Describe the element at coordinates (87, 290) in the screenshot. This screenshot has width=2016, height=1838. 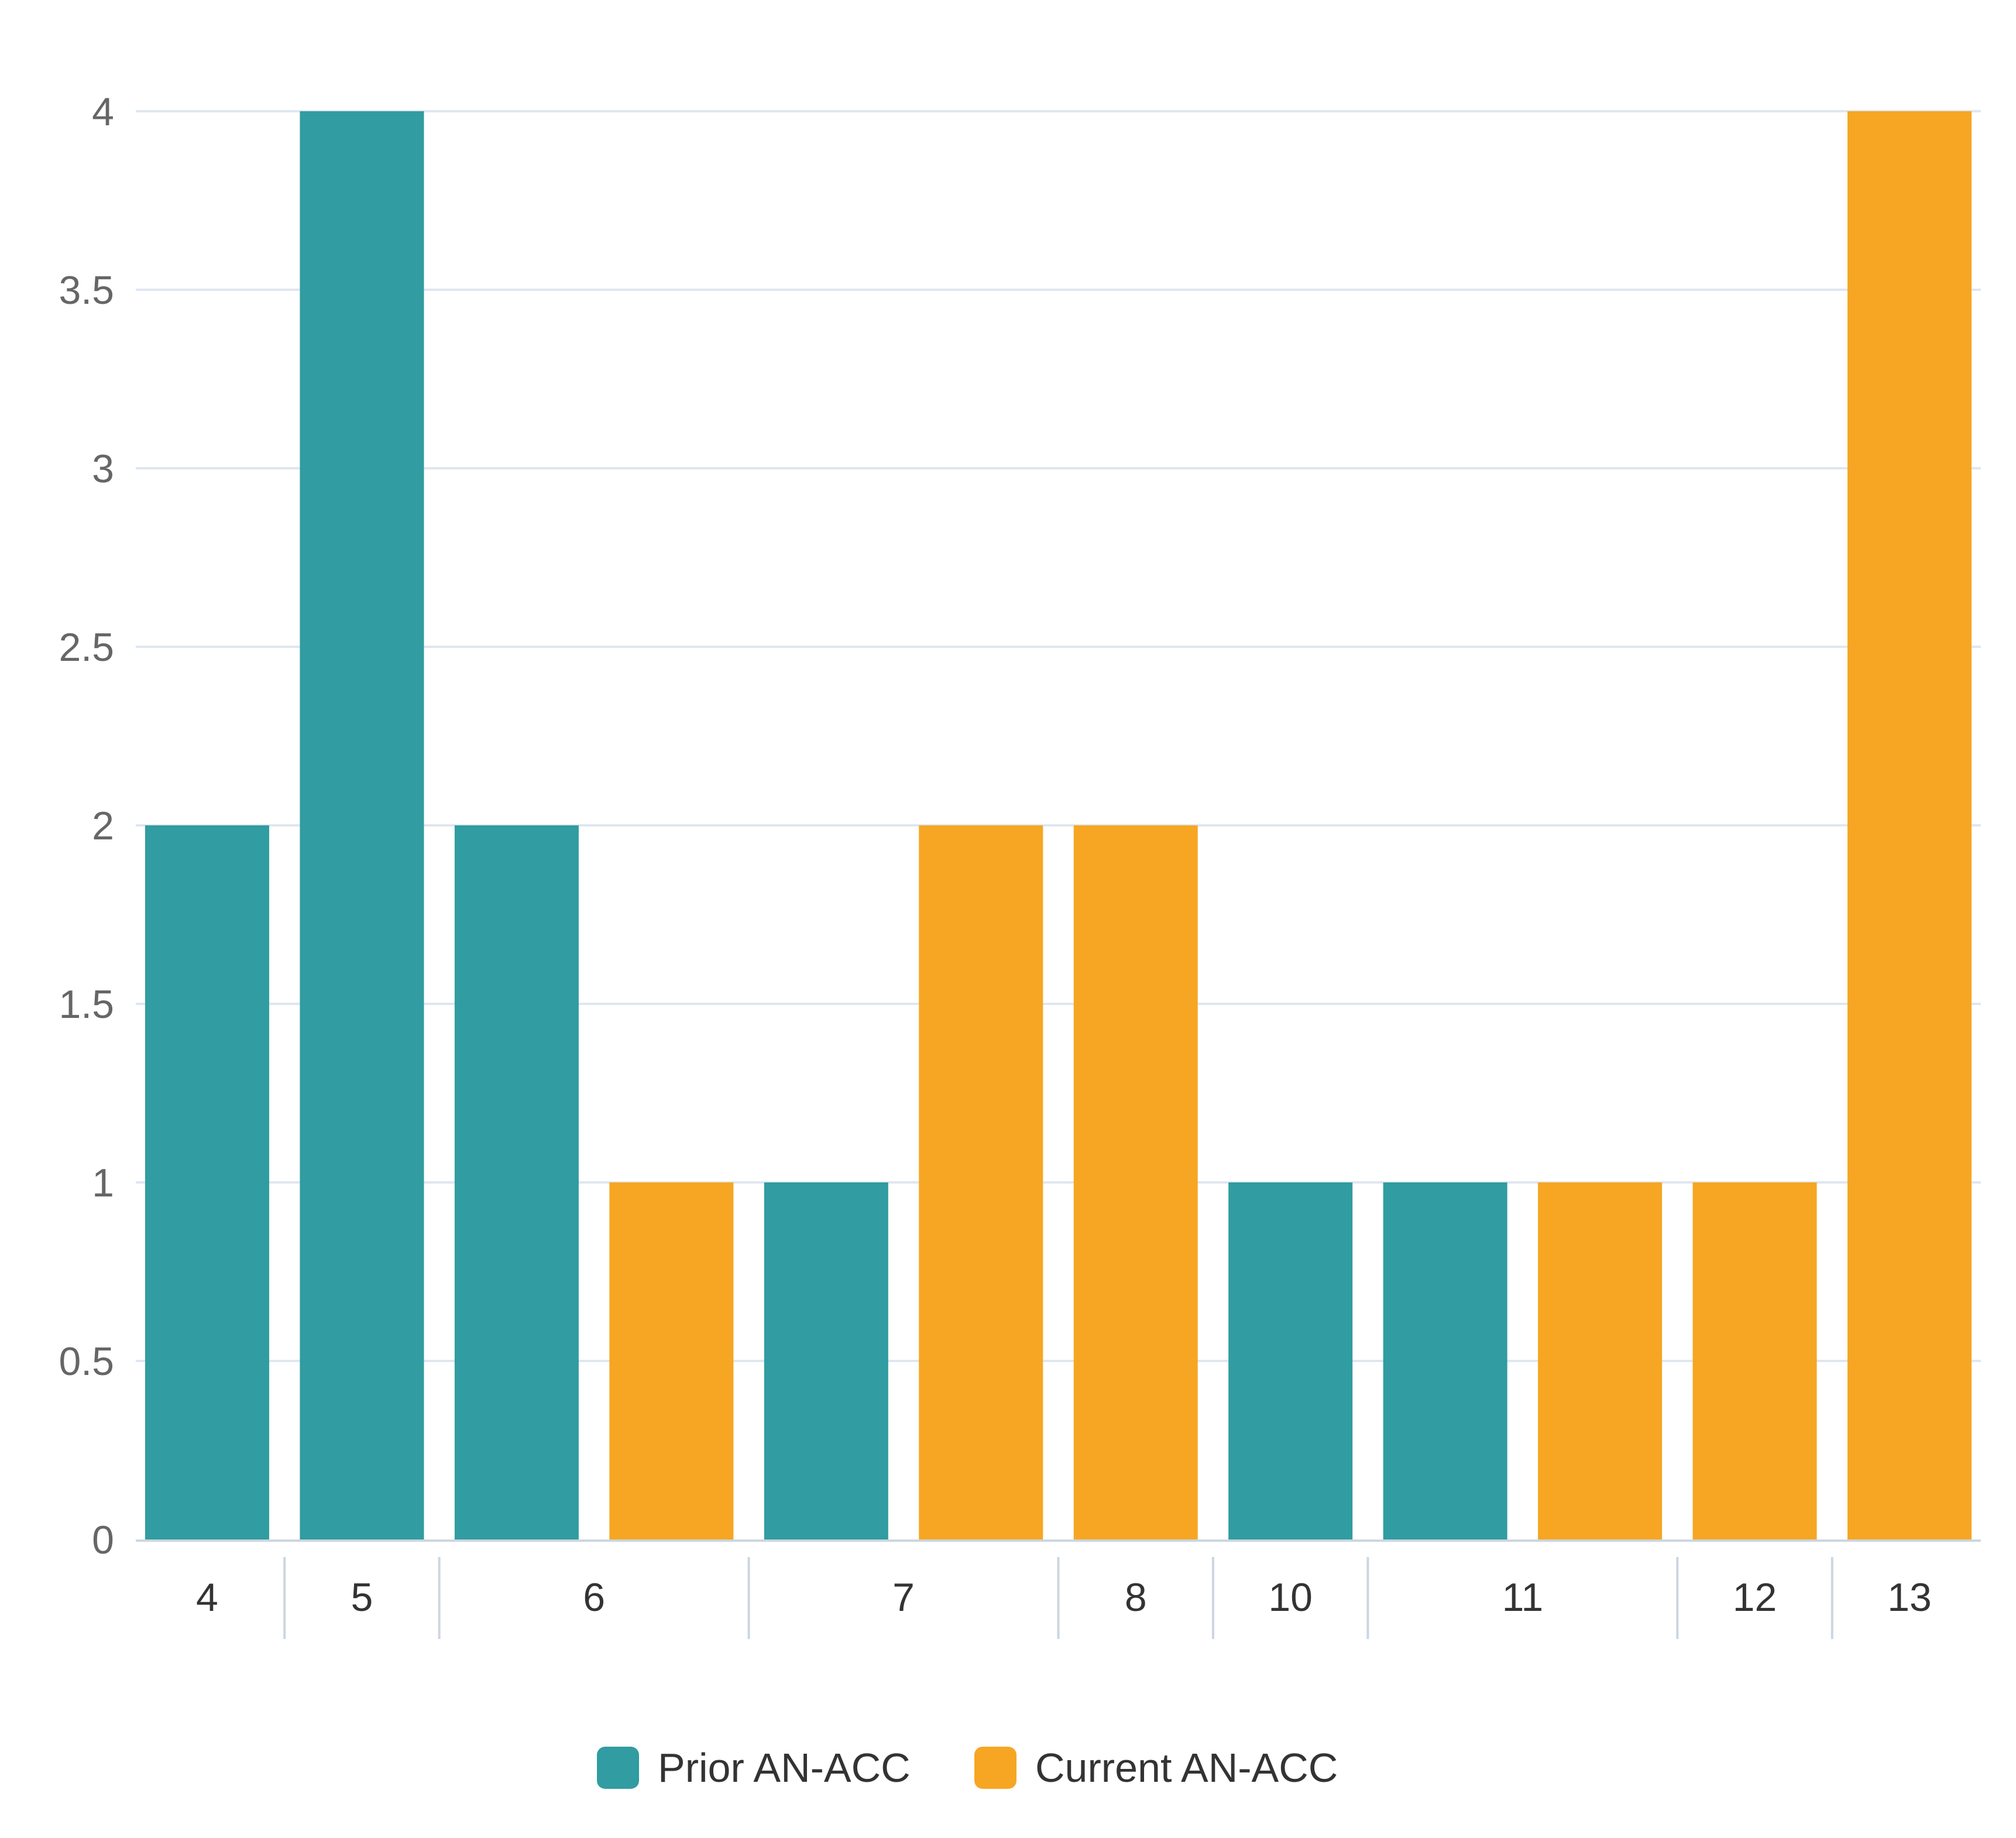
I see `y-tick-label: 3.5` at that location.